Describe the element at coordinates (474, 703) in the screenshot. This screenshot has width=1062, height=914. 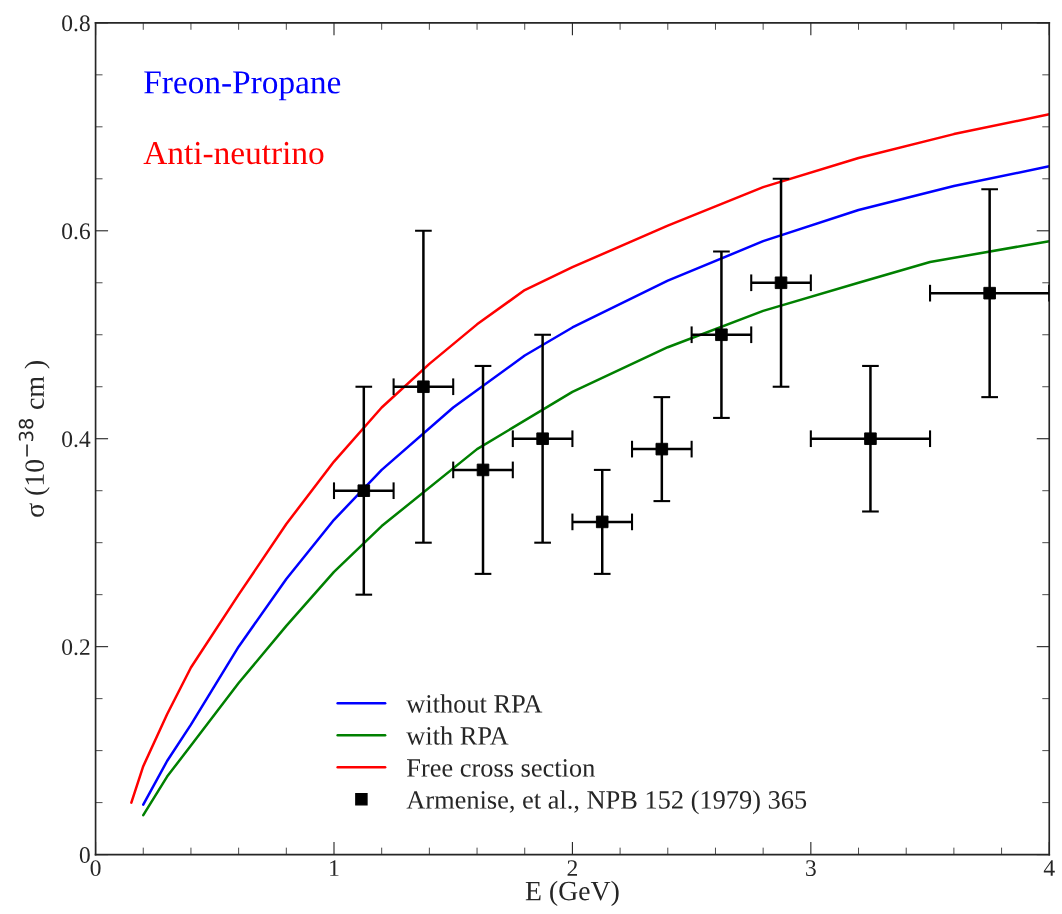
I see `legend-label: without RPA` at that location.